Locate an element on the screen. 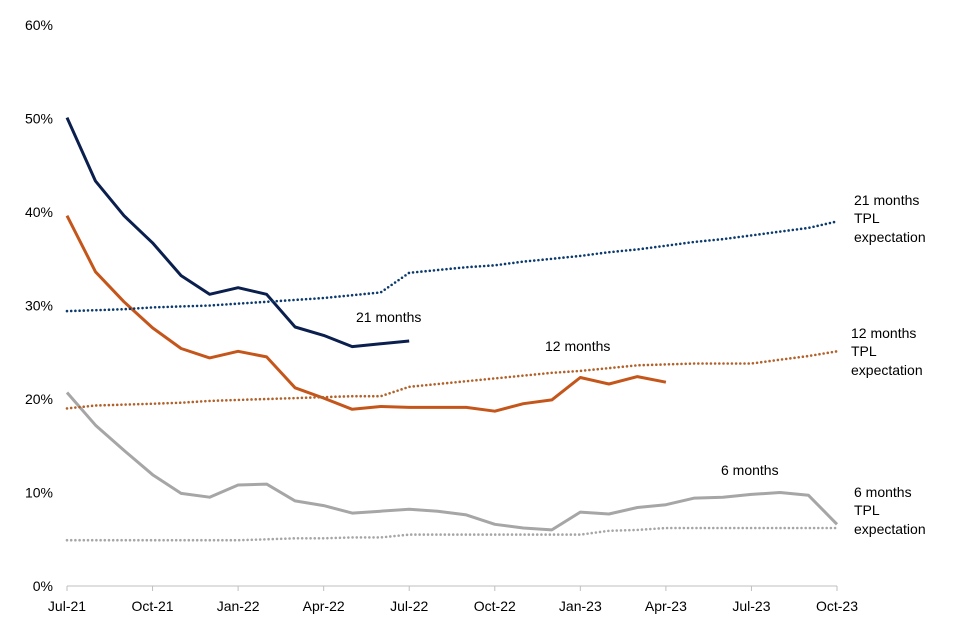 The width and height of the screenshot is (960, 640). y-tick-label: 10% is located at coordinates (39, 493).